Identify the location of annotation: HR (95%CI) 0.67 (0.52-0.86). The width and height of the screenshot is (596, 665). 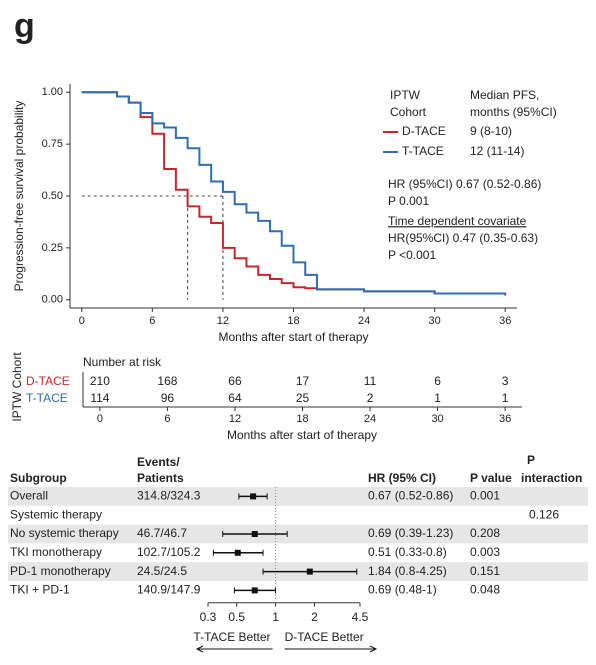
(464, 184).